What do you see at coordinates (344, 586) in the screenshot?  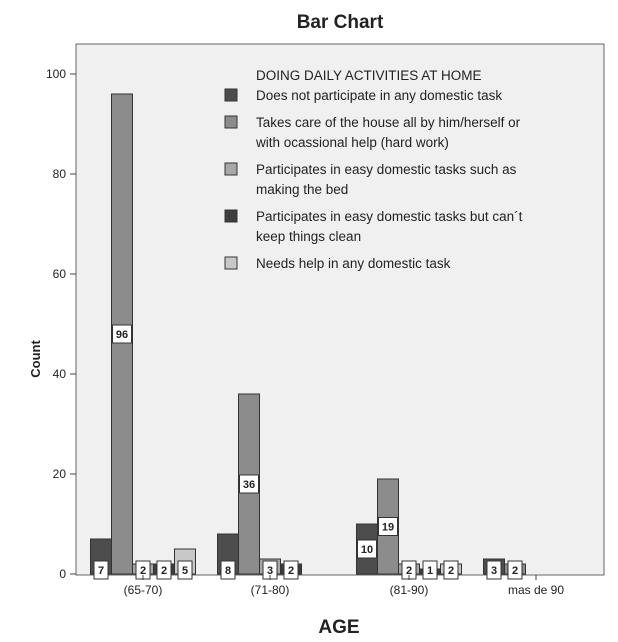 I see `x-axis: (65-70) (71-80) (81-90) mas de 90` at bounding box center [344, 586].